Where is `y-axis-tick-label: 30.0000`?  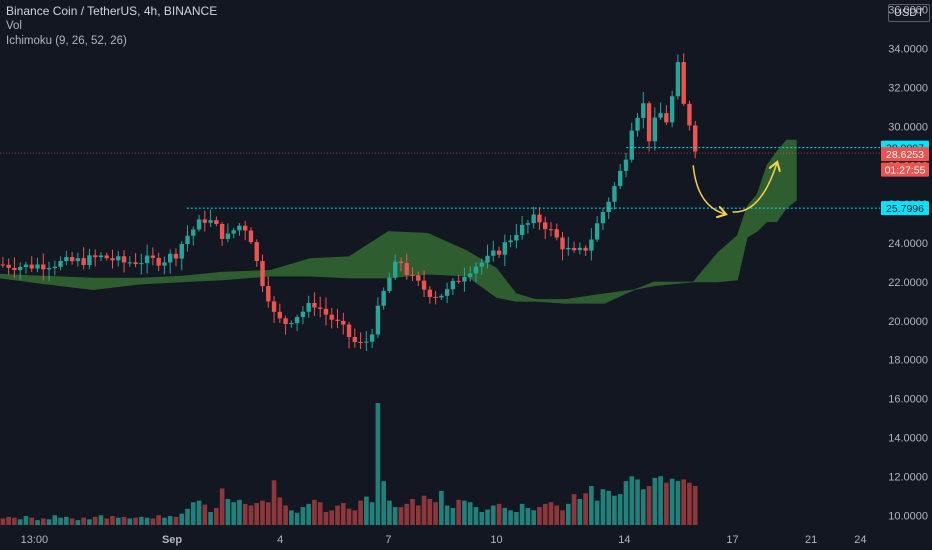 y-axis-tick-label: 30.0000 is located at coordinates (908, 127).